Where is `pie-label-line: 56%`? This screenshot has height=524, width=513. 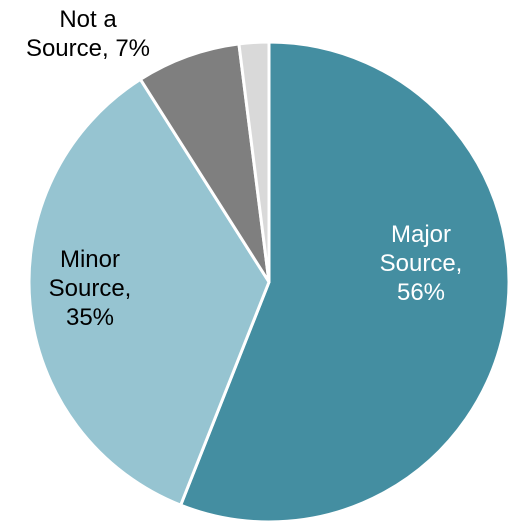 pie-label-line: 56% is located at coordinates (421, 292).